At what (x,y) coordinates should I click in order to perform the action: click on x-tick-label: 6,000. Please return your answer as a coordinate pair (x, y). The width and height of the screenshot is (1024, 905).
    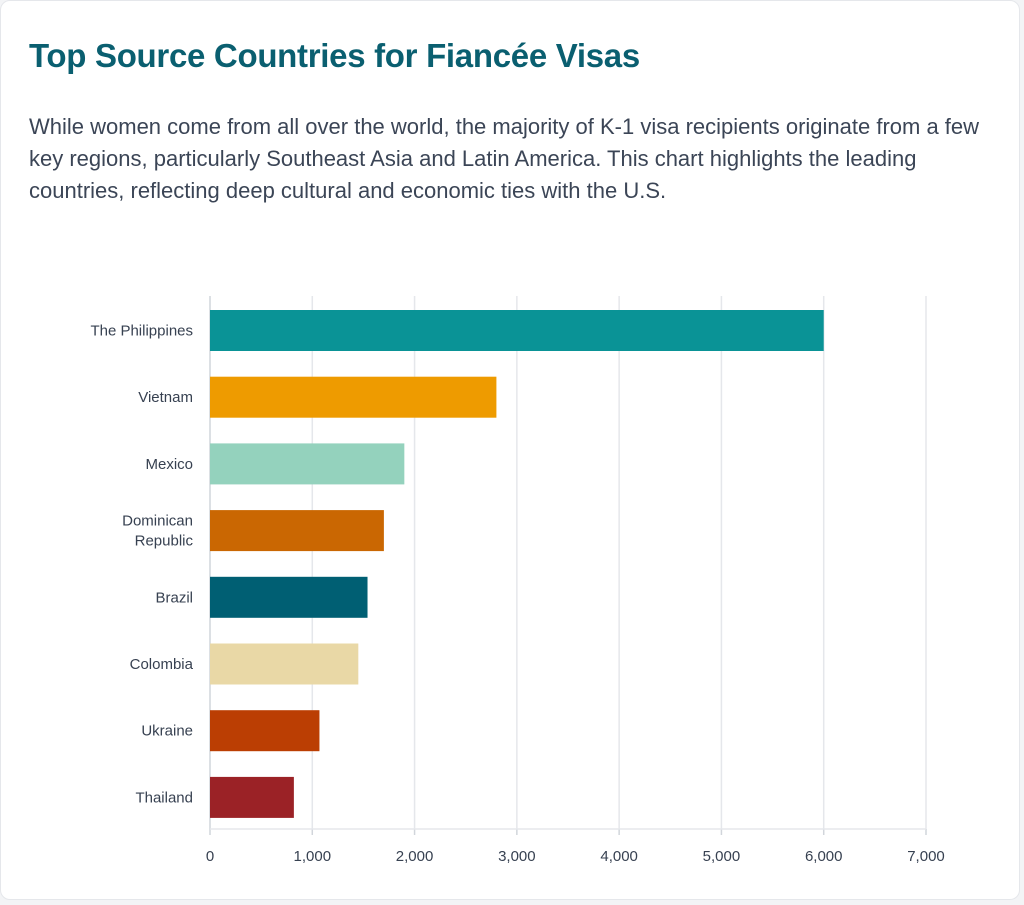
    Looking at the image, I should click on (824, 856).